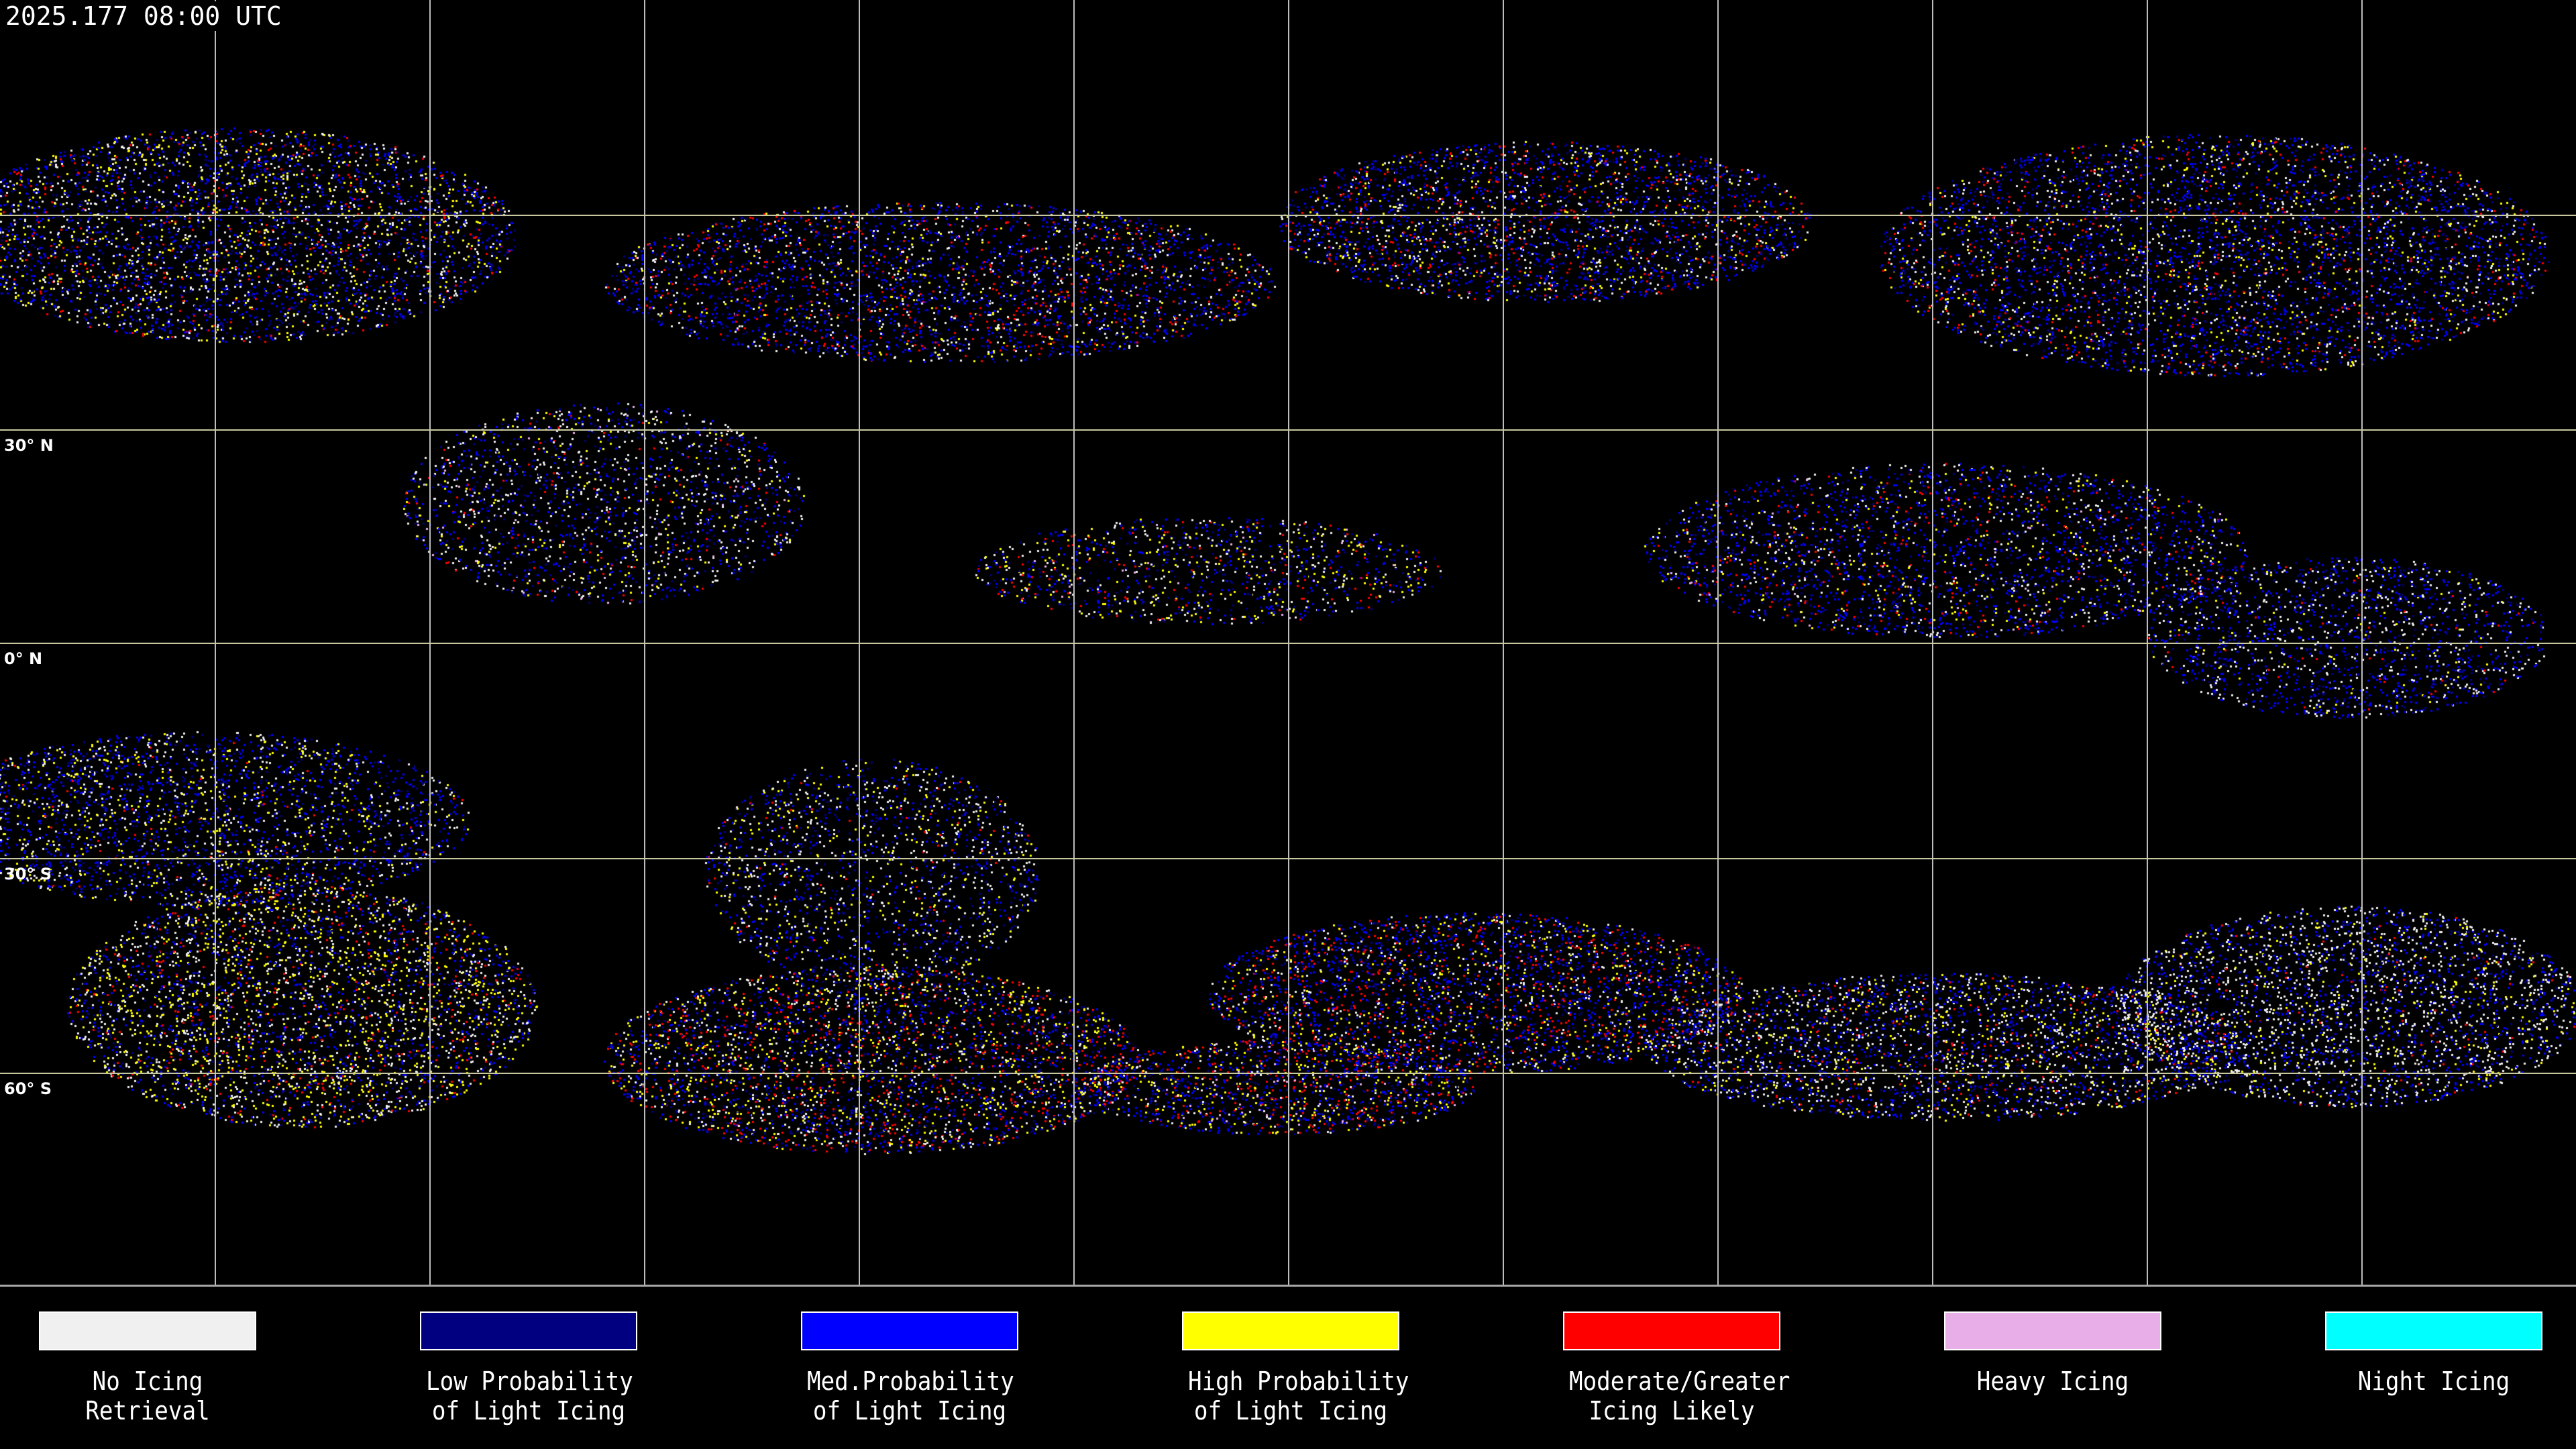 This screenshot has height=1449, width=2576. What do you see at coordinates (529, 1396) in the screenshot?
I see `legend-label: Low Probability of Light Icing` at bounding box center [529, 1396].